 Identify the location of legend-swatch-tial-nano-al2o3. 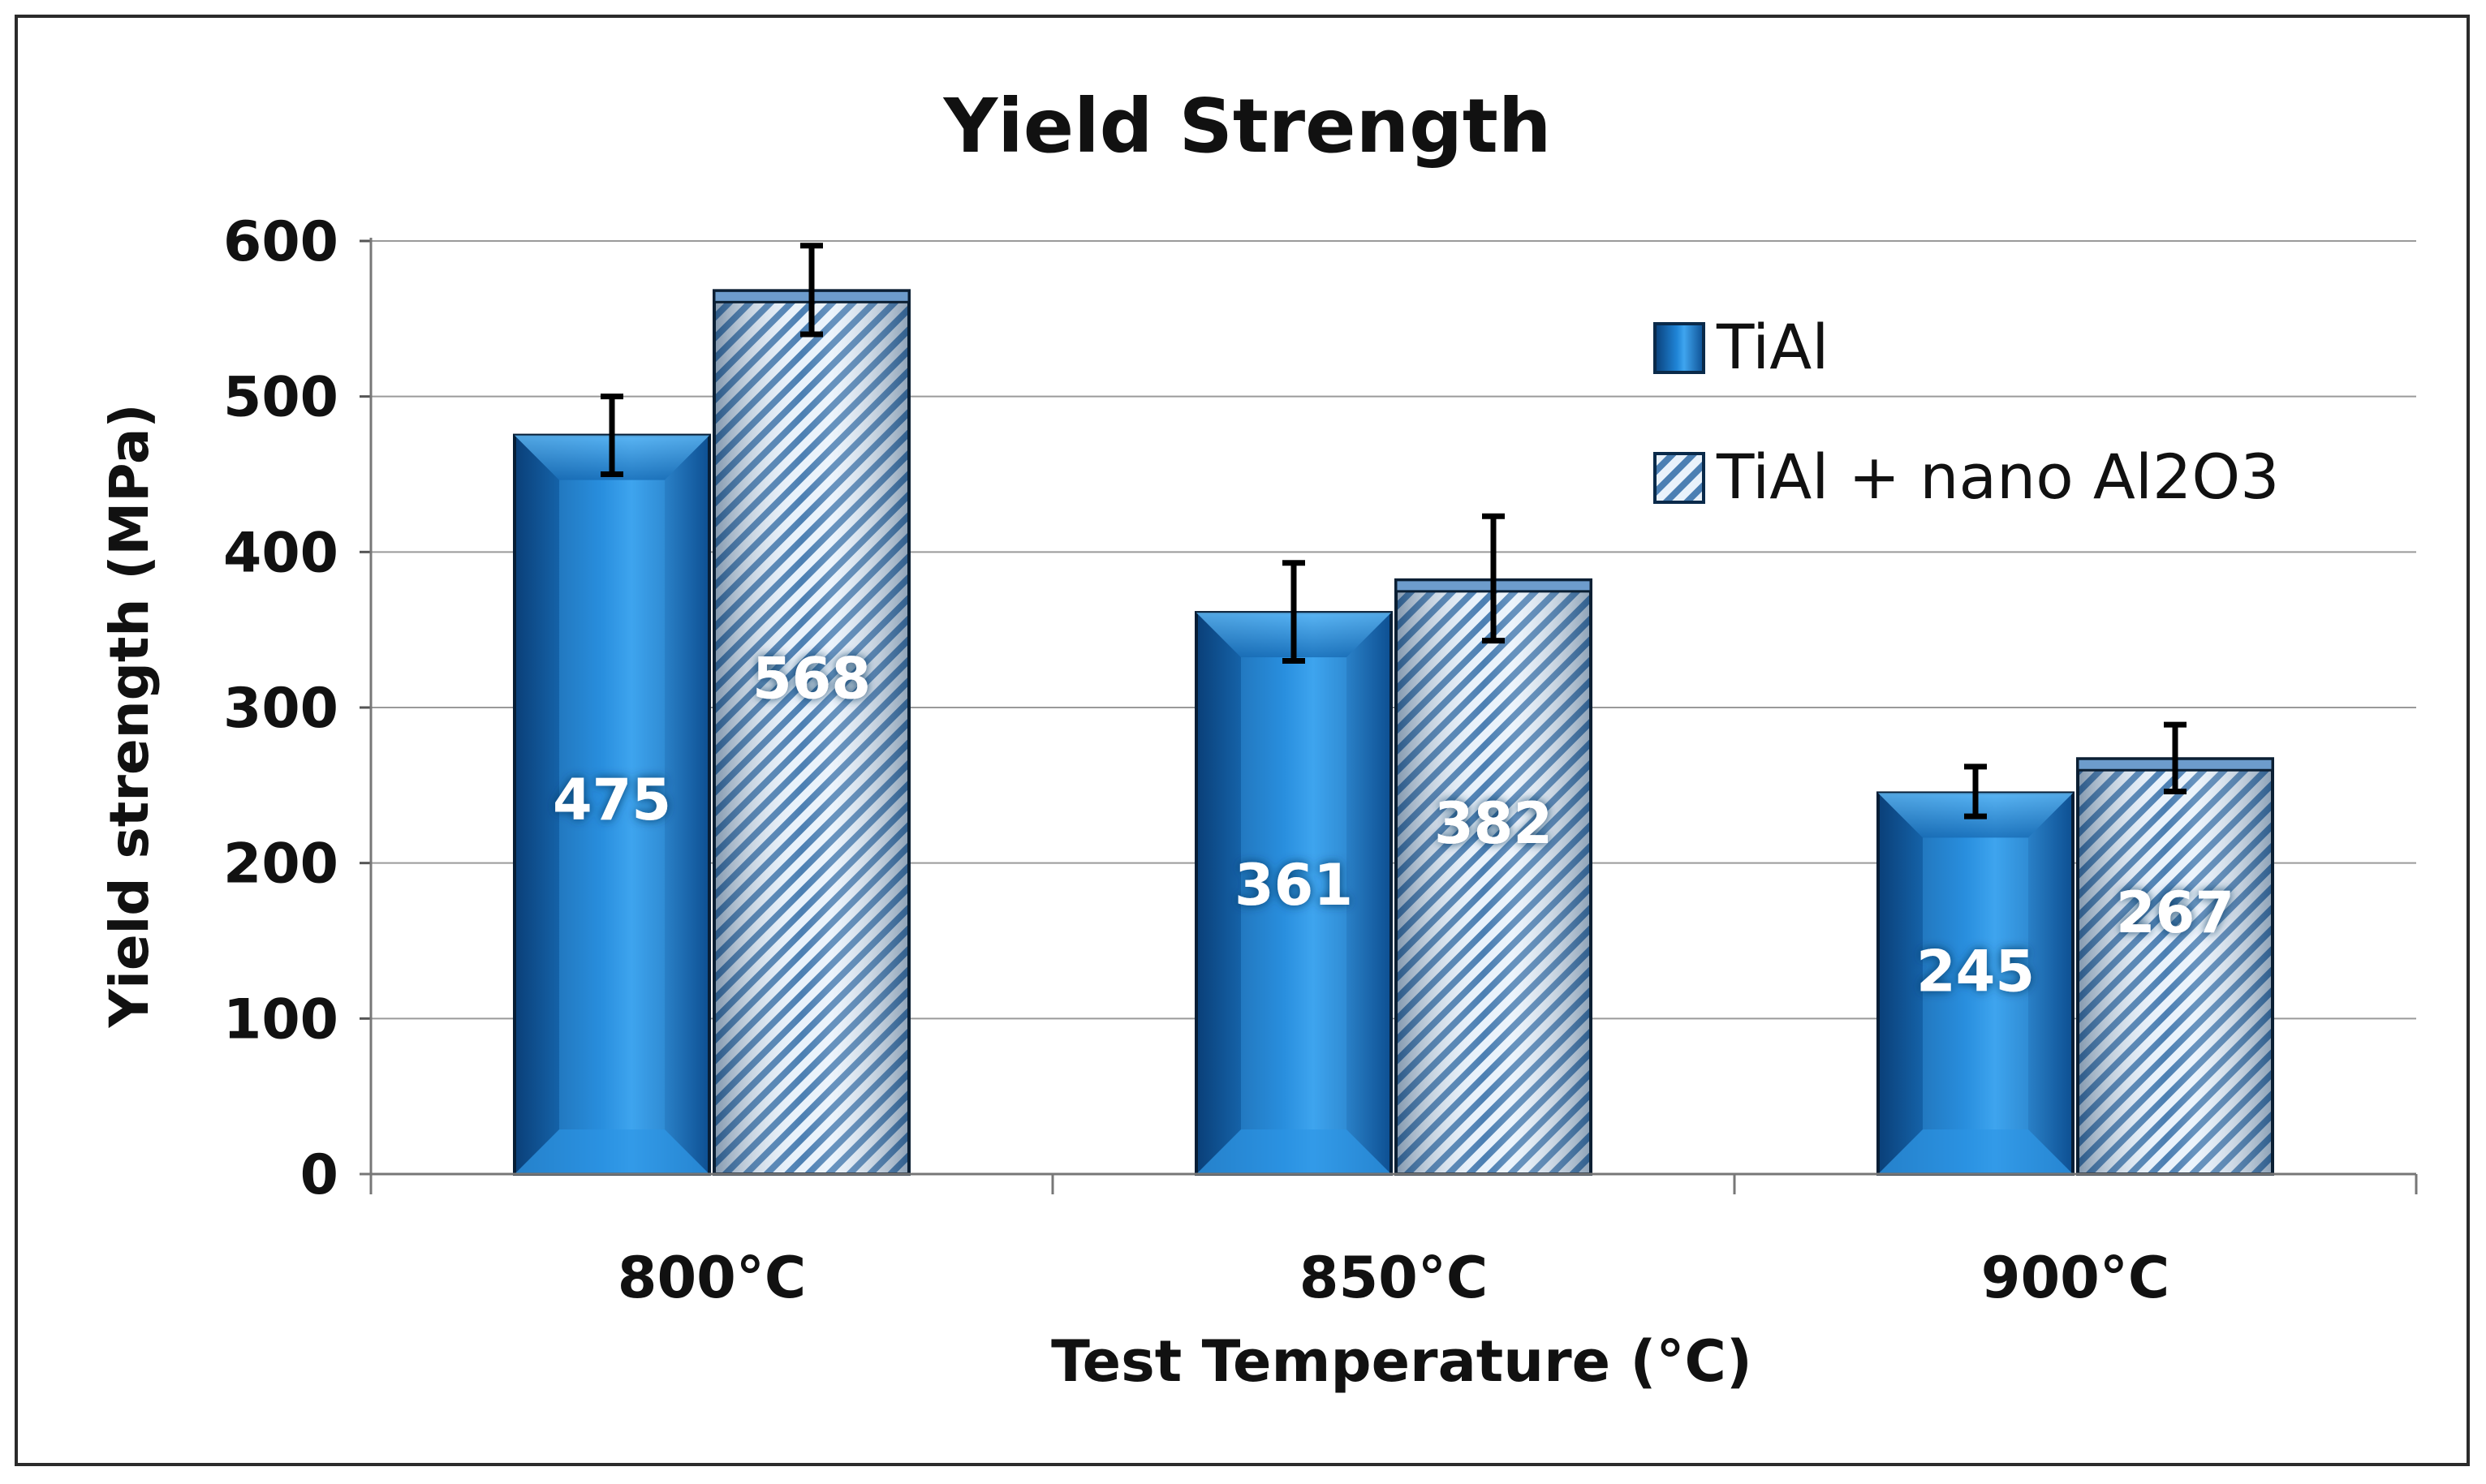
(1679, 478).